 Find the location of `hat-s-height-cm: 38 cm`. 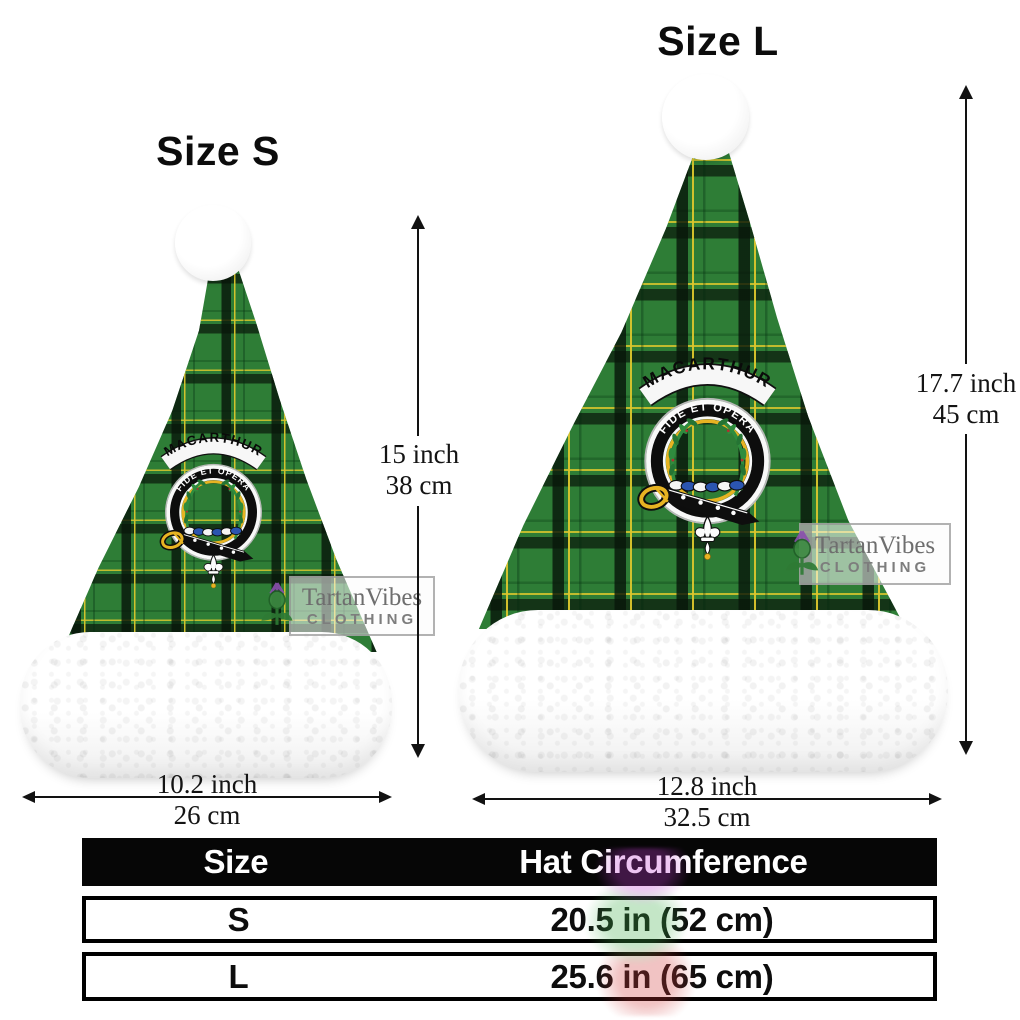

hat-s-height-cm: 38 cm is located at coordinates (419, 485).